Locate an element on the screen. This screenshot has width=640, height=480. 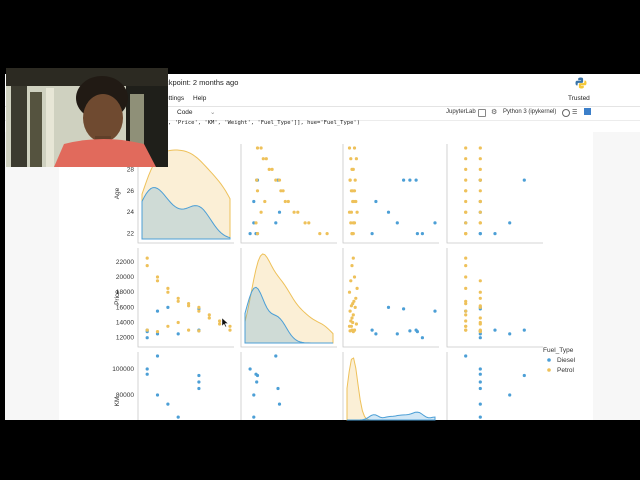
kernel-name: Python 3 (ipykernel) is located at coordinates (530, 112).